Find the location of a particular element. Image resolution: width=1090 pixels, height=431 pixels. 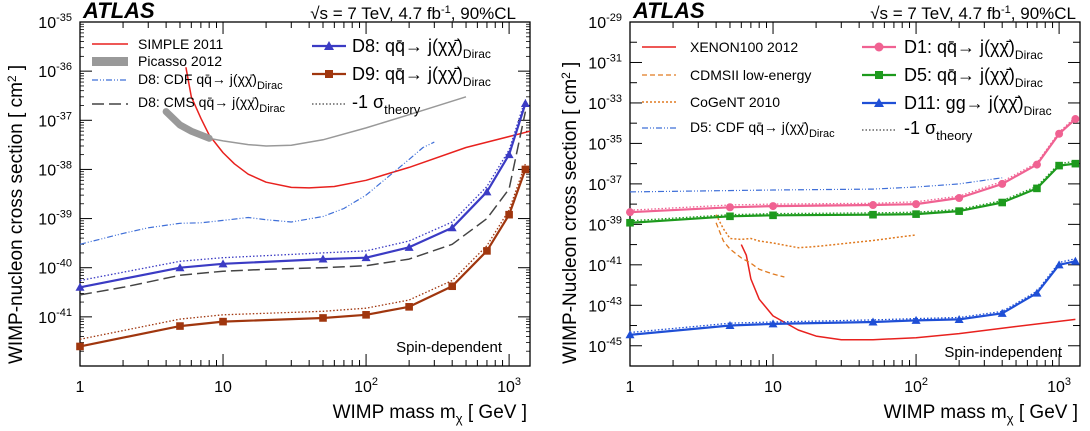

legend-d1: D1: qq̄→ j(χχ̄)Dirac is located at coordinates (973, 49).